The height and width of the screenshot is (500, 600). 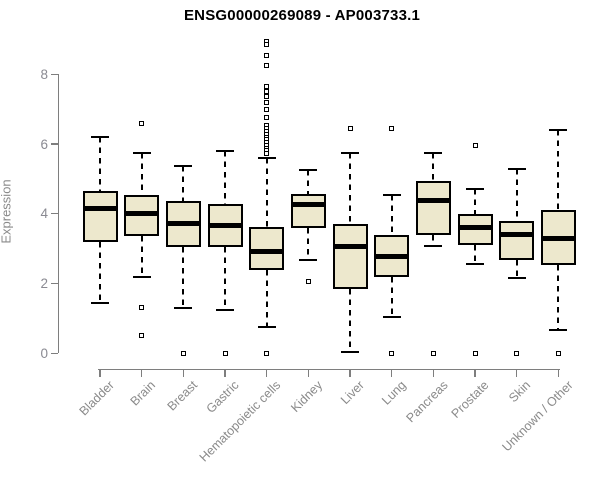 I want to click on outlier-point-kidney, so click(x=308, y=282).